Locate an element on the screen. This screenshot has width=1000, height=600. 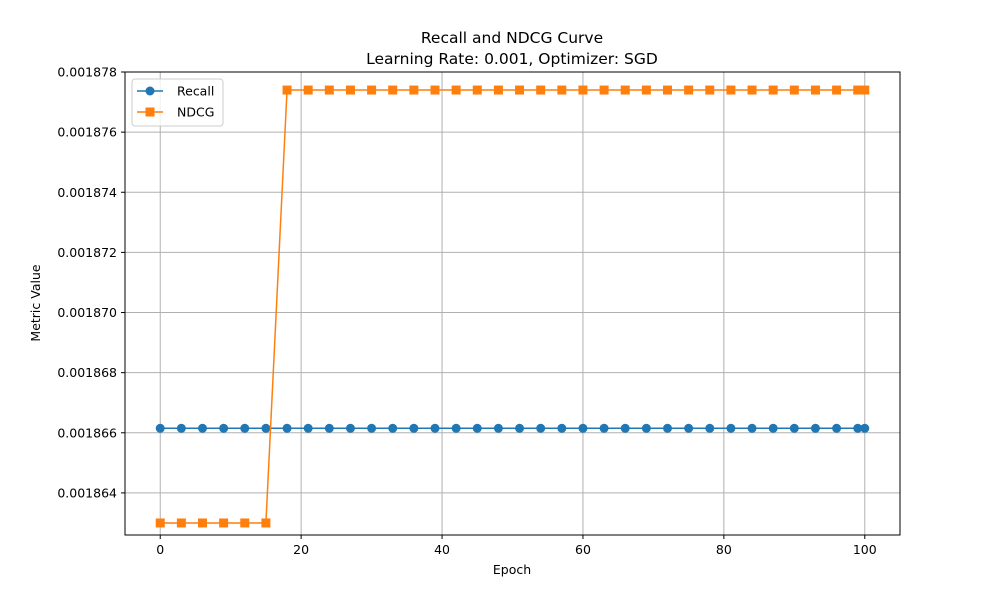
y-tick-label: 0.001864 is located at coordinates (87, 492).